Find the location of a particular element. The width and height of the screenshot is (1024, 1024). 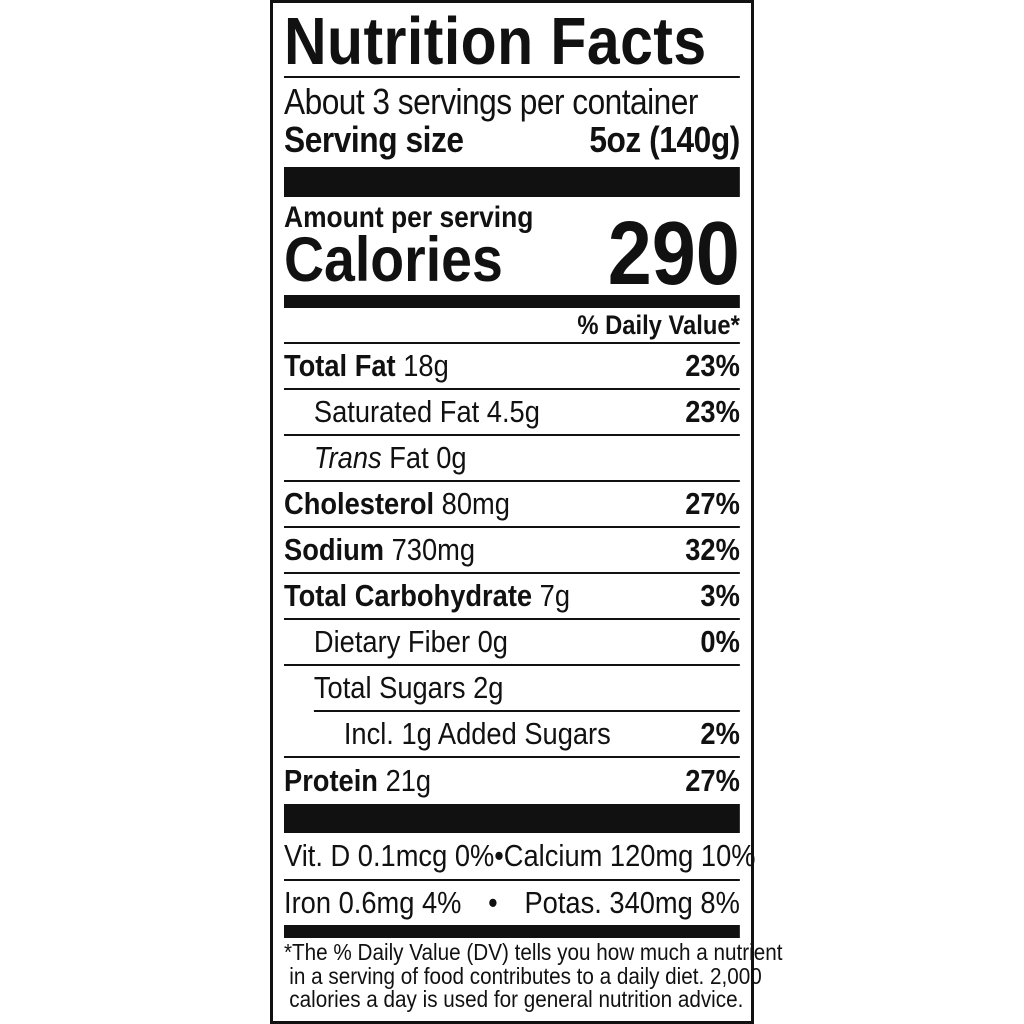

nutrient-name: Total Sugars 2g is located at coordinates (408, 687).